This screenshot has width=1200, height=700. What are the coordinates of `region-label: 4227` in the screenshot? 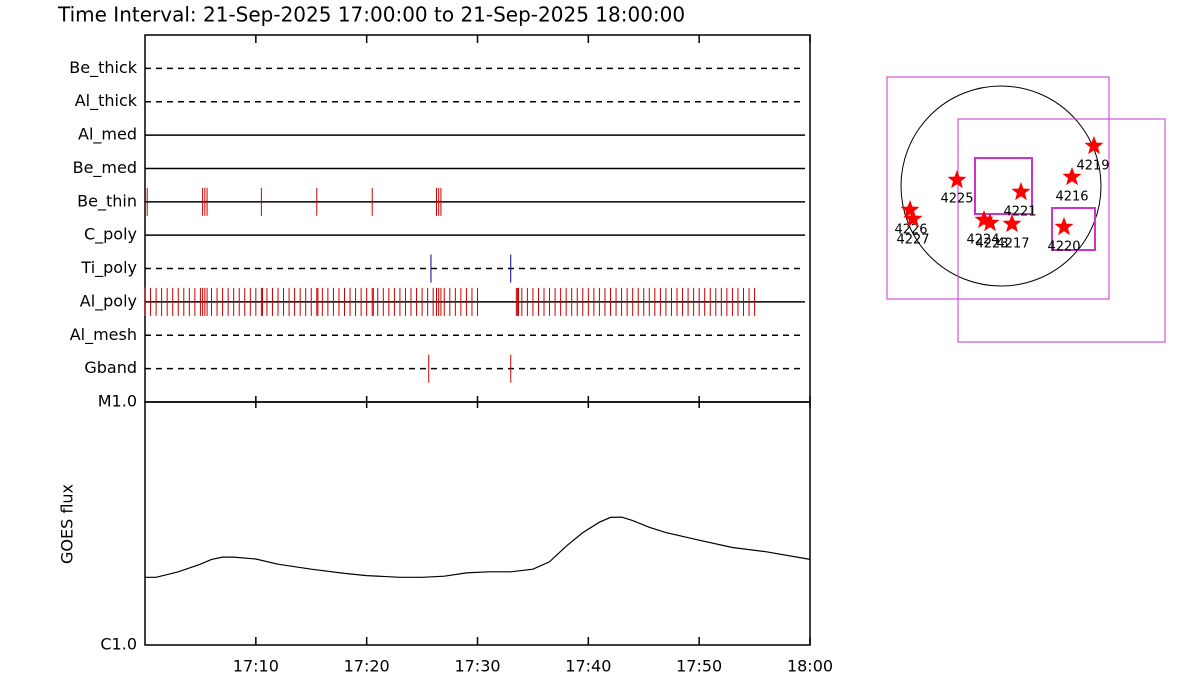 It's located at (912, 240).